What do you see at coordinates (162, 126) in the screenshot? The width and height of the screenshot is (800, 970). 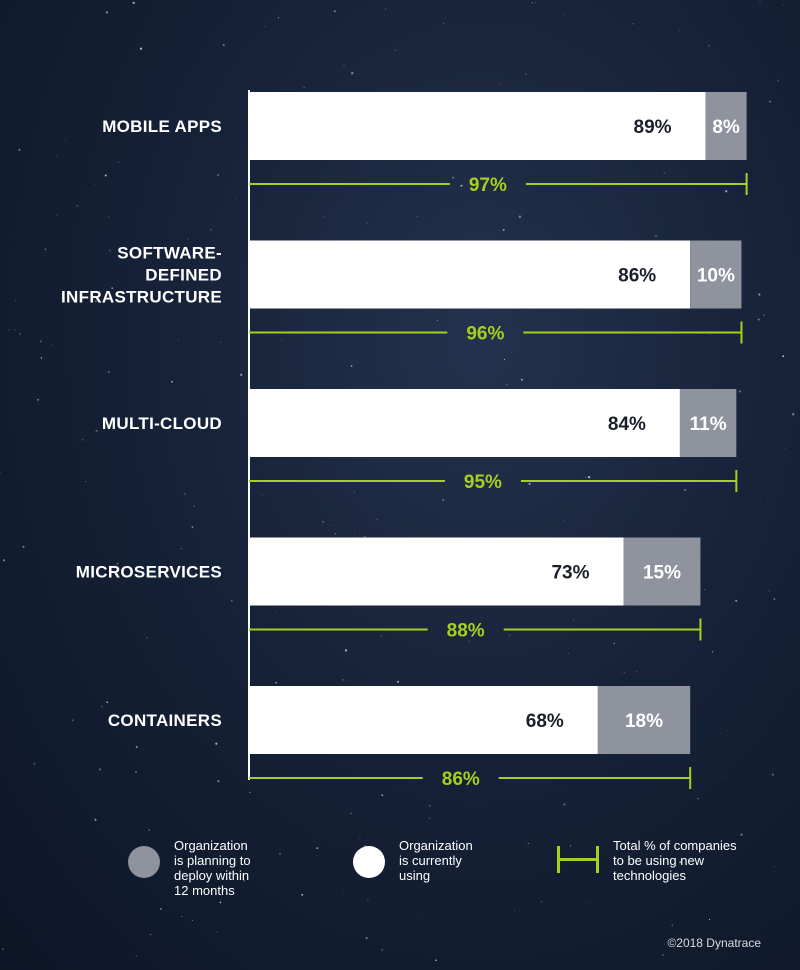 I see `category-label: MOBILE APPS` at bounding box center [162, 126].